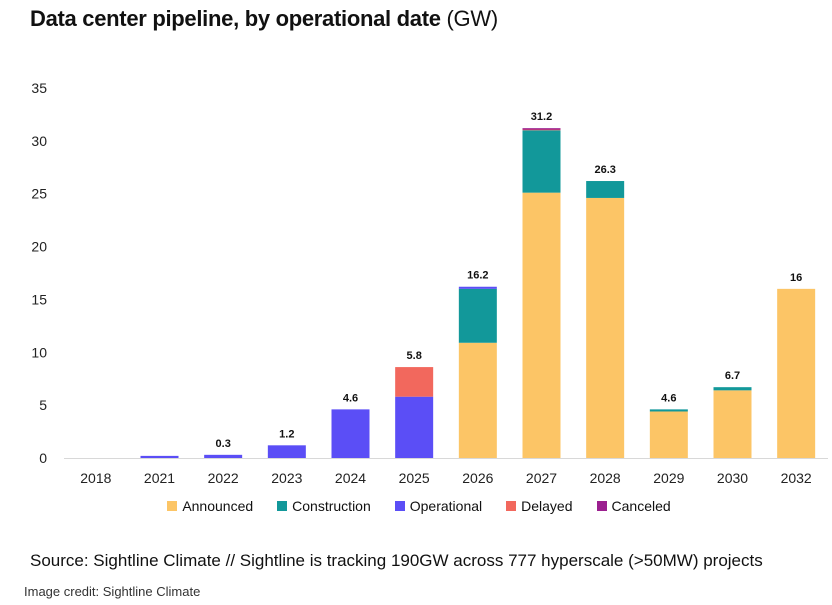  What do you see at coordinates (159, 456) in the screenshot?
I see `bar-operational-2021` at bounding box center [159, 456].